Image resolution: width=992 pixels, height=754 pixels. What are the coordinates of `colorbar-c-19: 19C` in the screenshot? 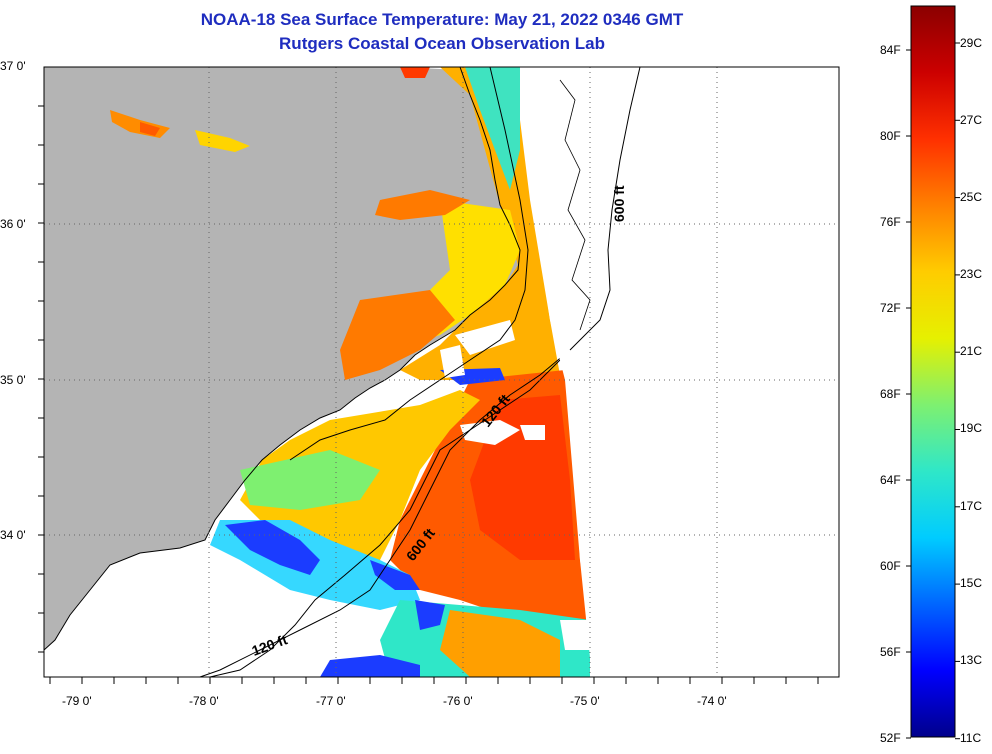 It's located at (971, 428).